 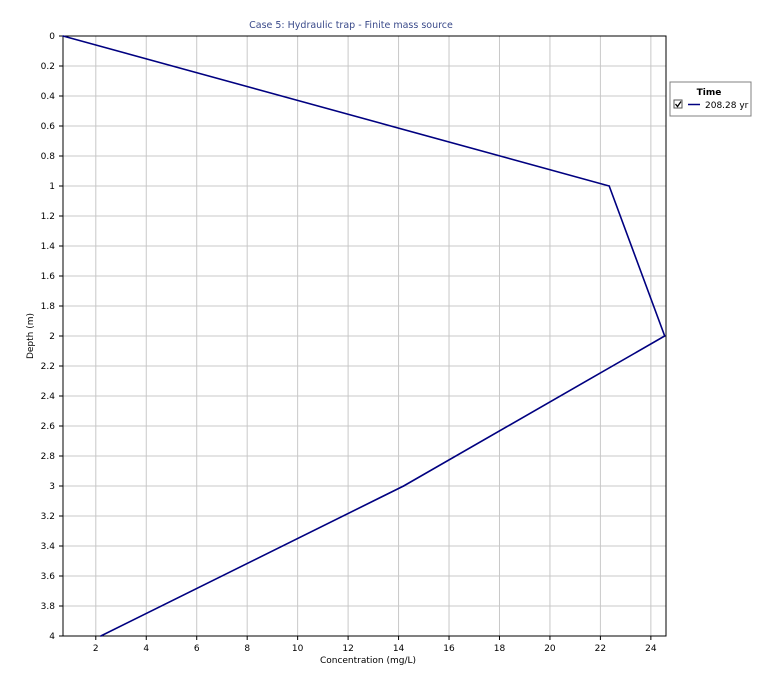 I want to click on y-tick-label: 3.6, so click(x=48, y=577).